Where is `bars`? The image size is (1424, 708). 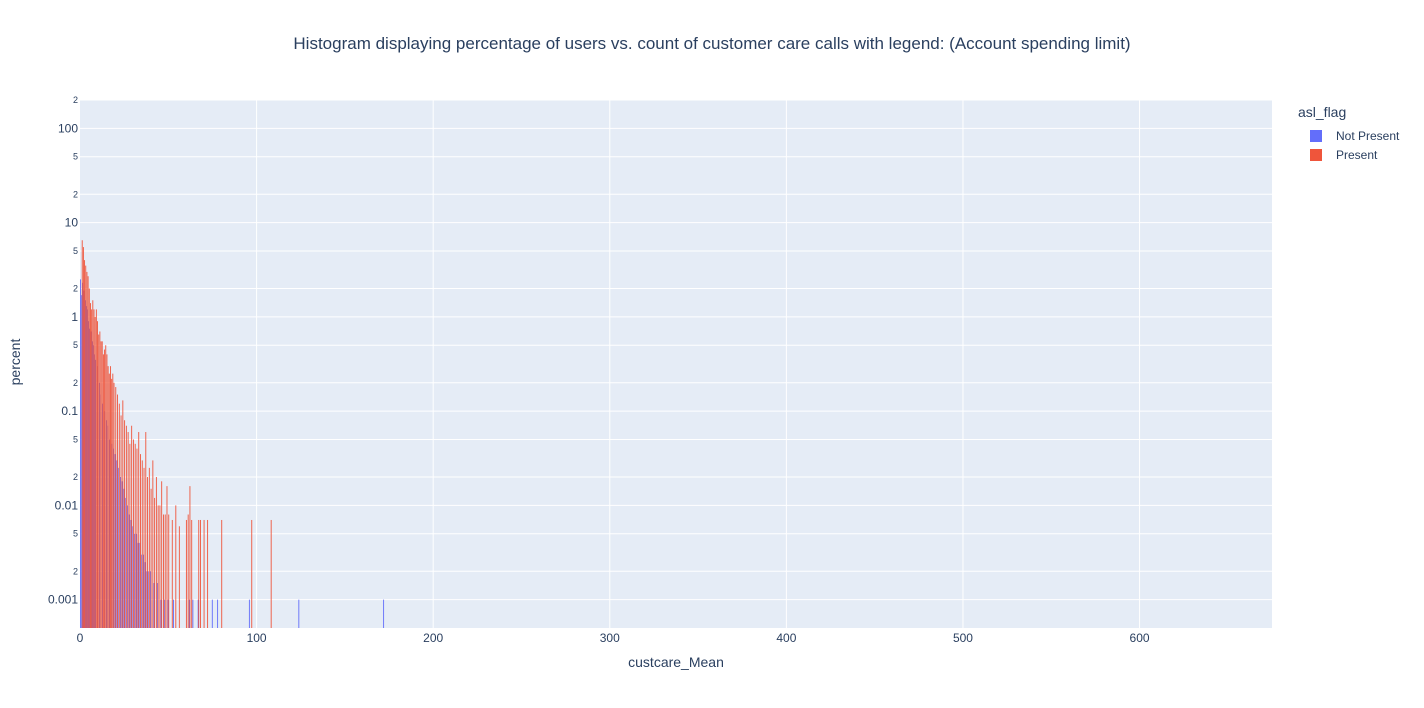
bars is located at coordinates (232, 434).